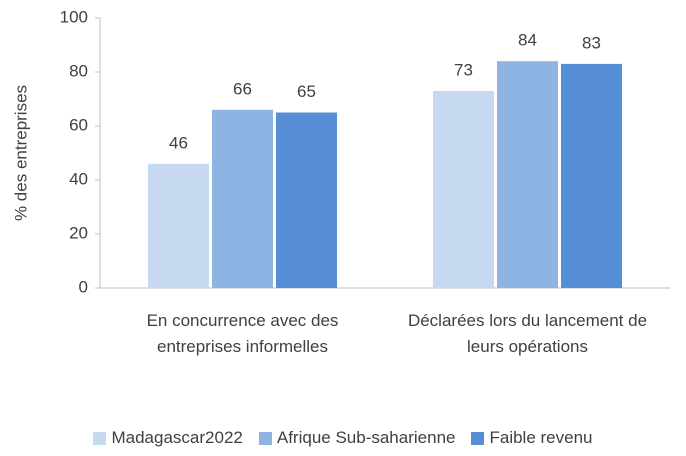 This screenshot has height=456, width=686. Describe the element at coordinates (177, 437) in the screenshot. I see `legend-label: Madagascar2022` at that location.